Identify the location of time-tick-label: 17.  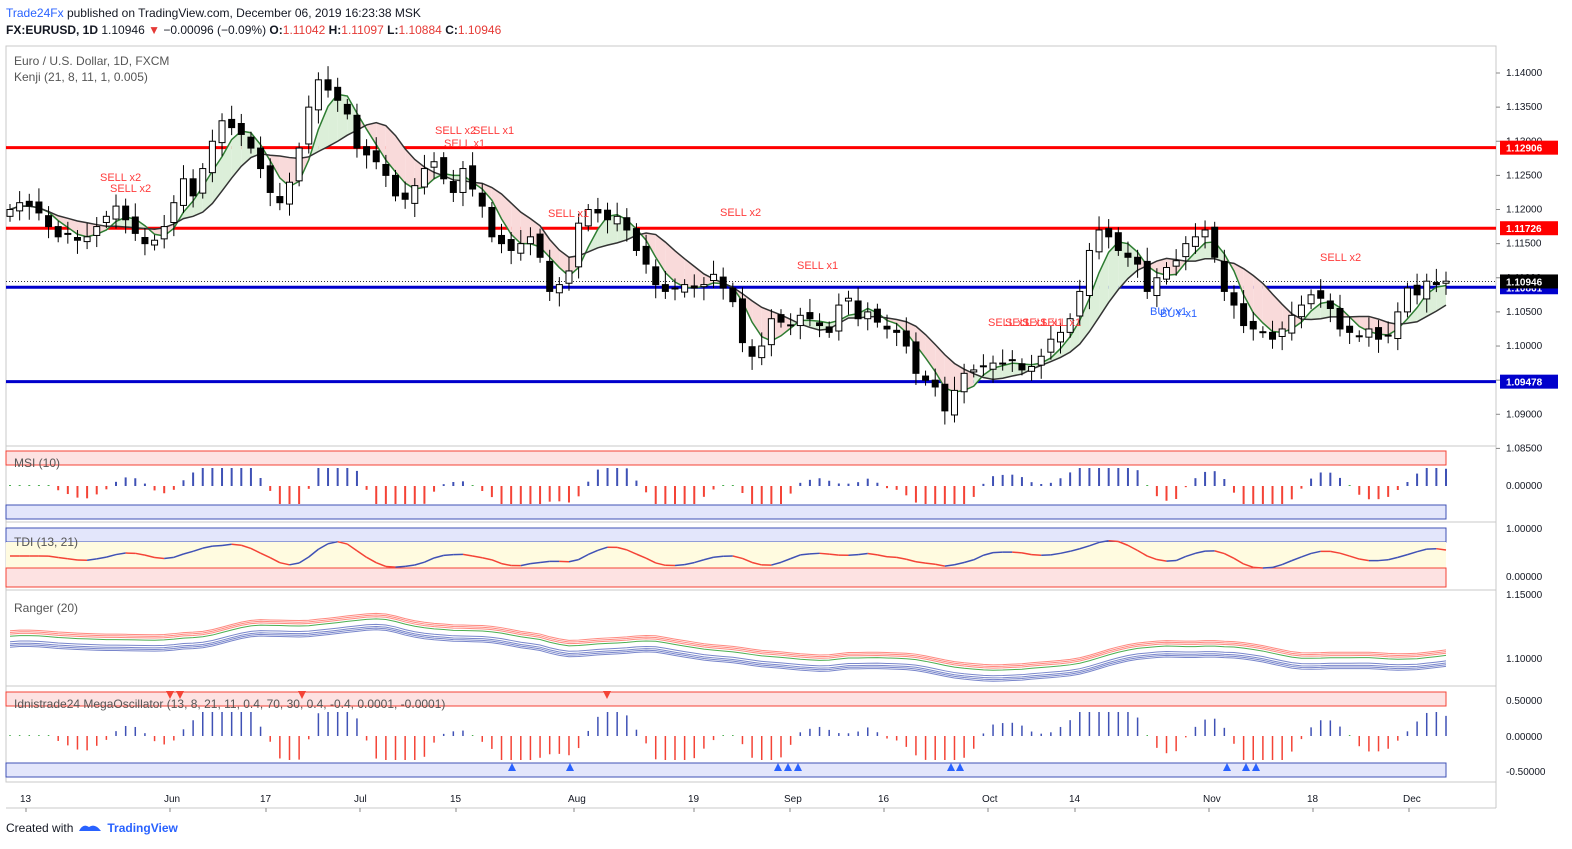
(266, 799).